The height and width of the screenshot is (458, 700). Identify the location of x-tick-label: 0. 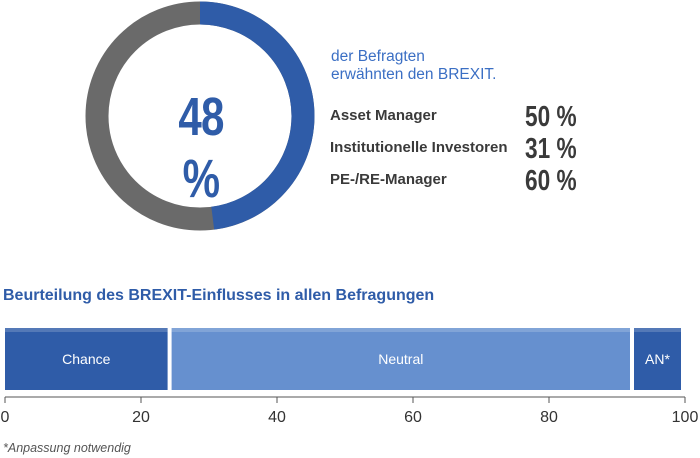
(5, 417).